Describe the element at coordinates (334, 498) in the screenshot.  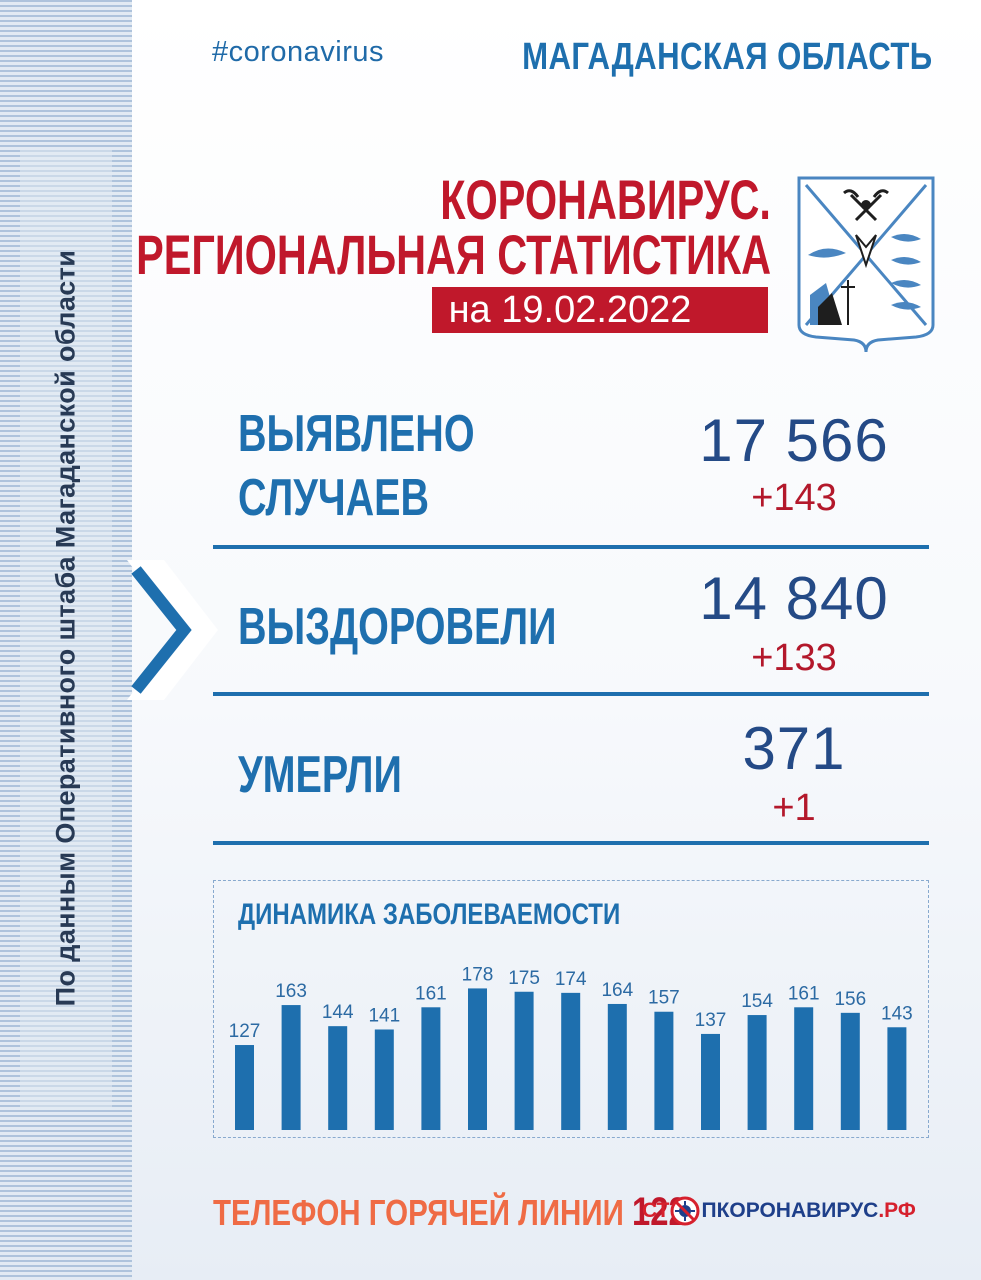
I see `cases-label-line2: СЛУЧАЕВ` at that location.